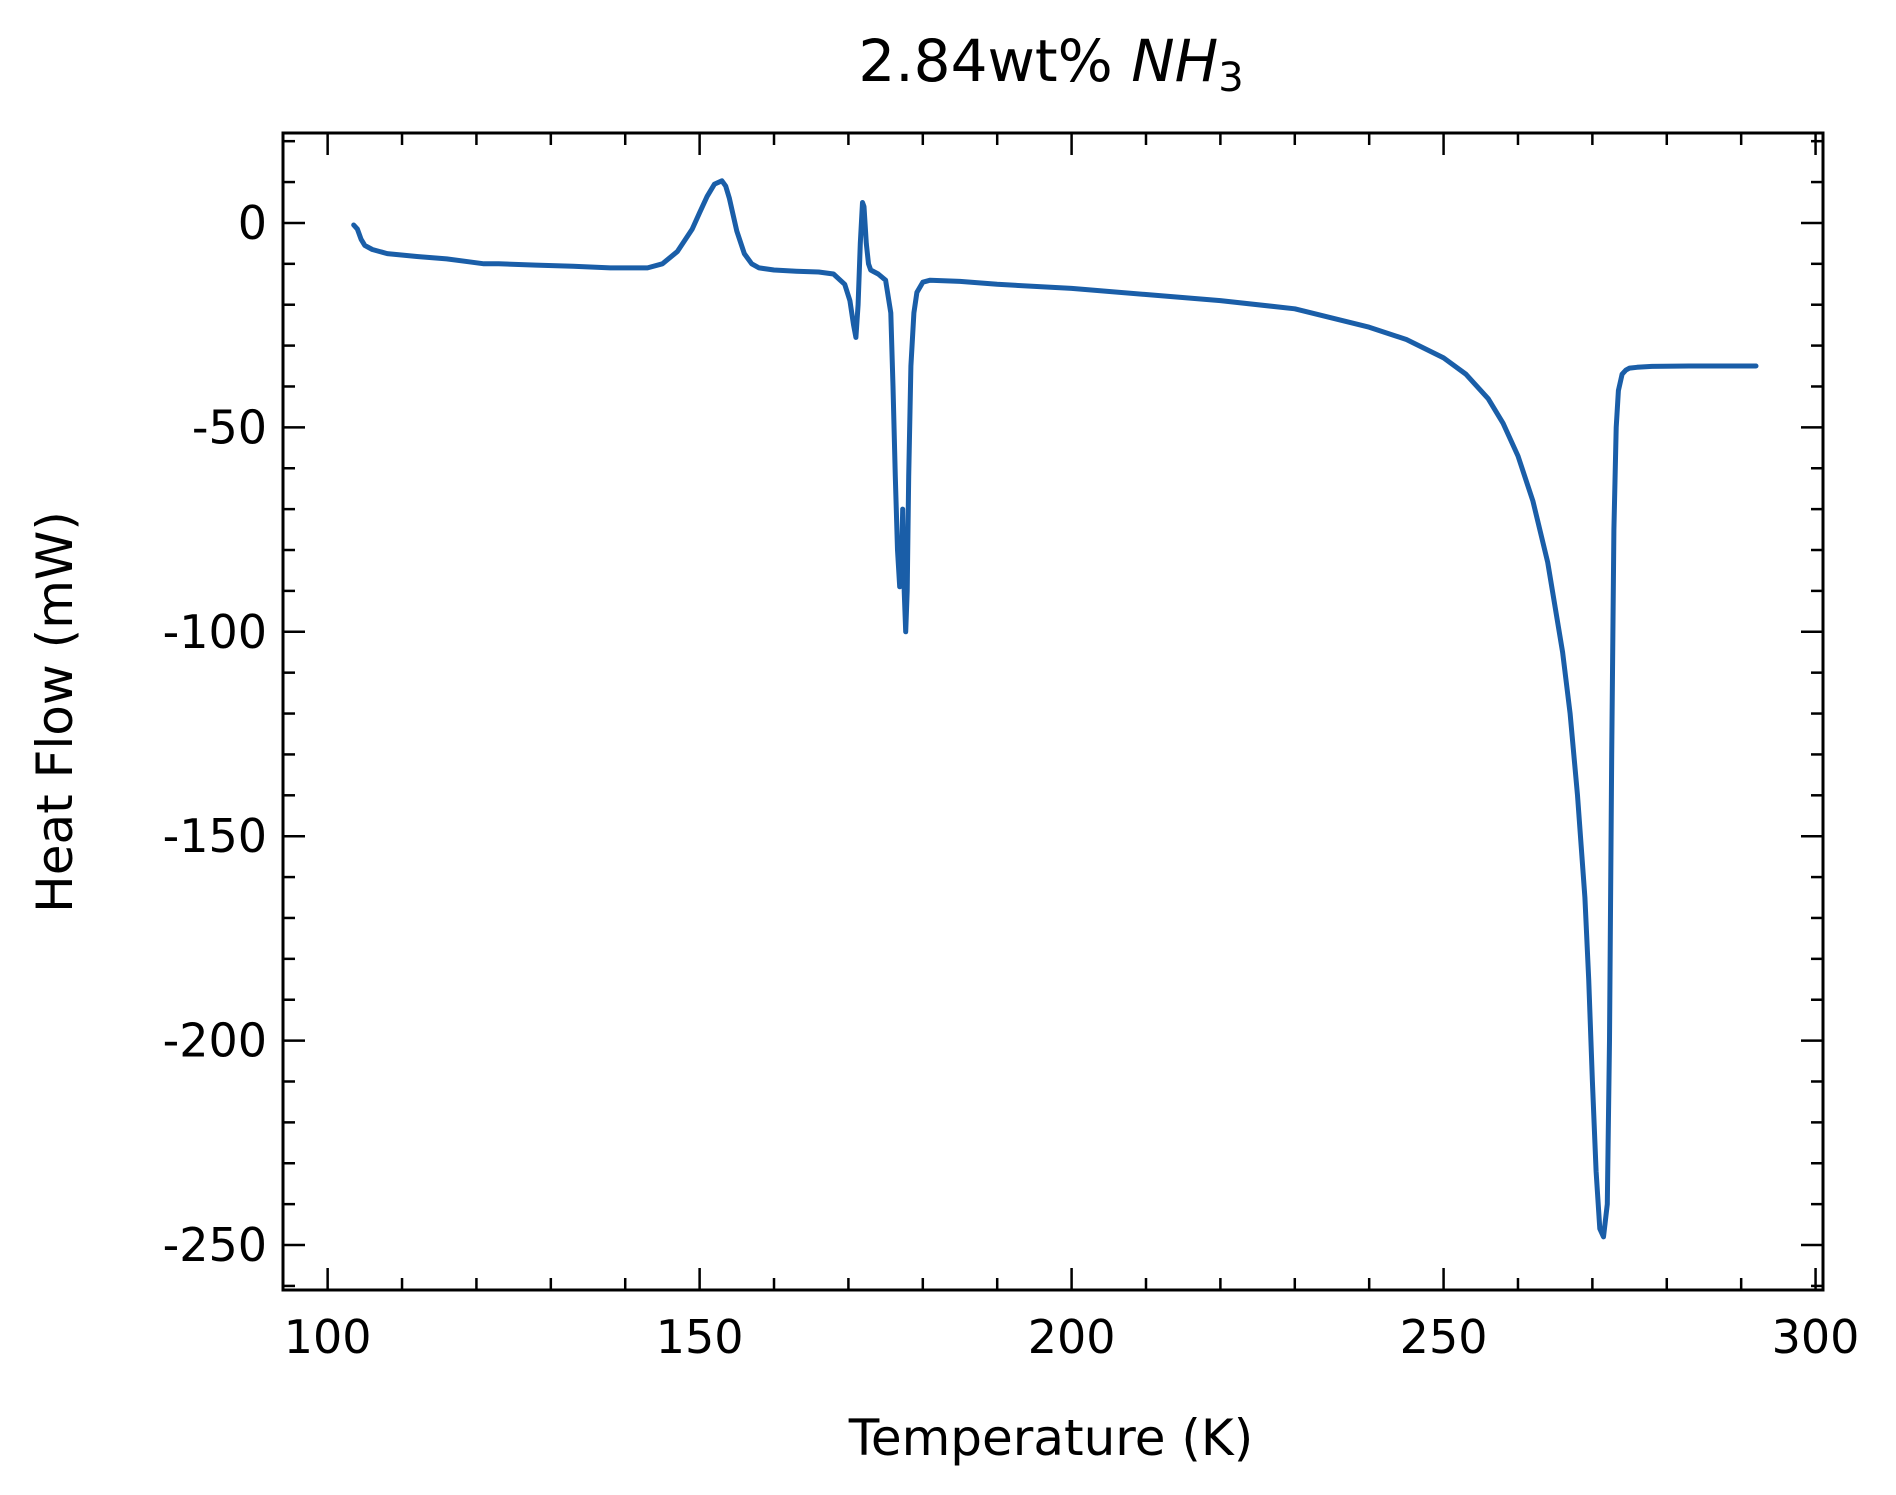 The height and width of the screenshot is (1495, 1896). What do you see at coordinates (1230, 78) in the screenshot?
I see `chart-title-subscript: 3` at bounding box center [1230, 78].